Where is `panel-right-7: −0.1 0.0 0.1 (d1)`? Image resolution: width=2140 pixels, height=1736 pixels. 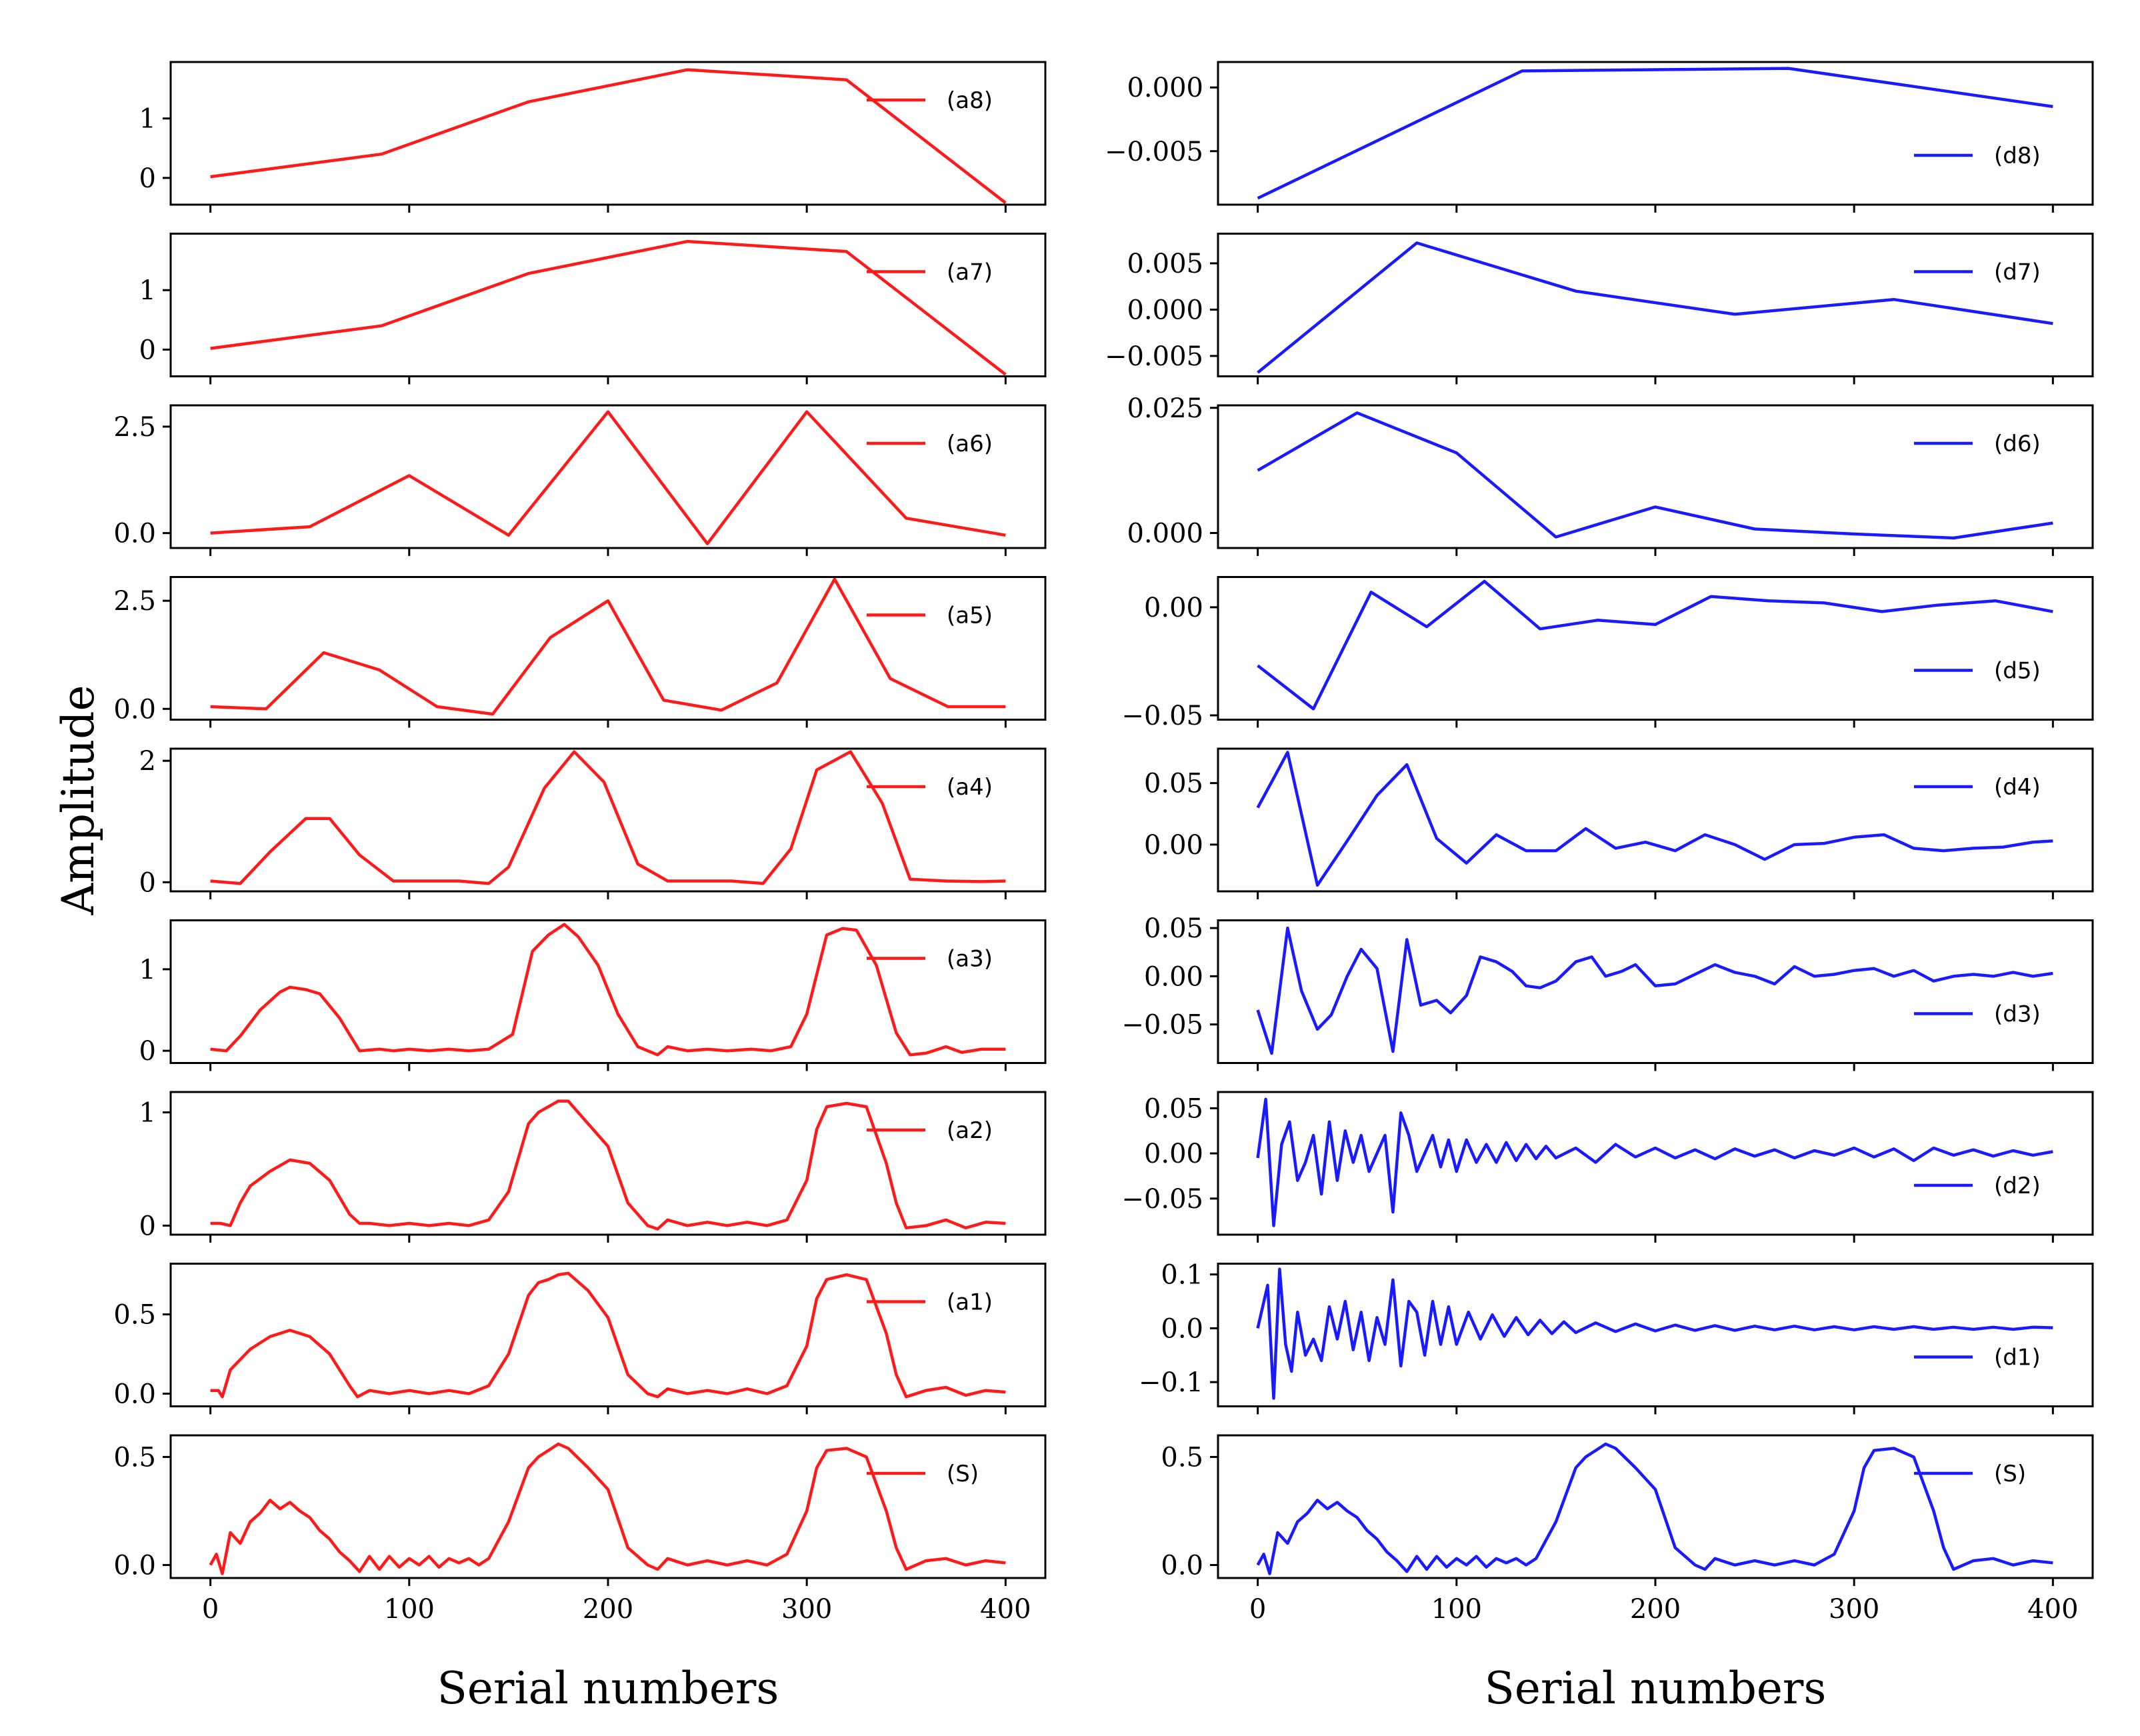 panel-right-7: −0.1 0.0 0.1 (d1) is located at coordinates (1616, 1337).